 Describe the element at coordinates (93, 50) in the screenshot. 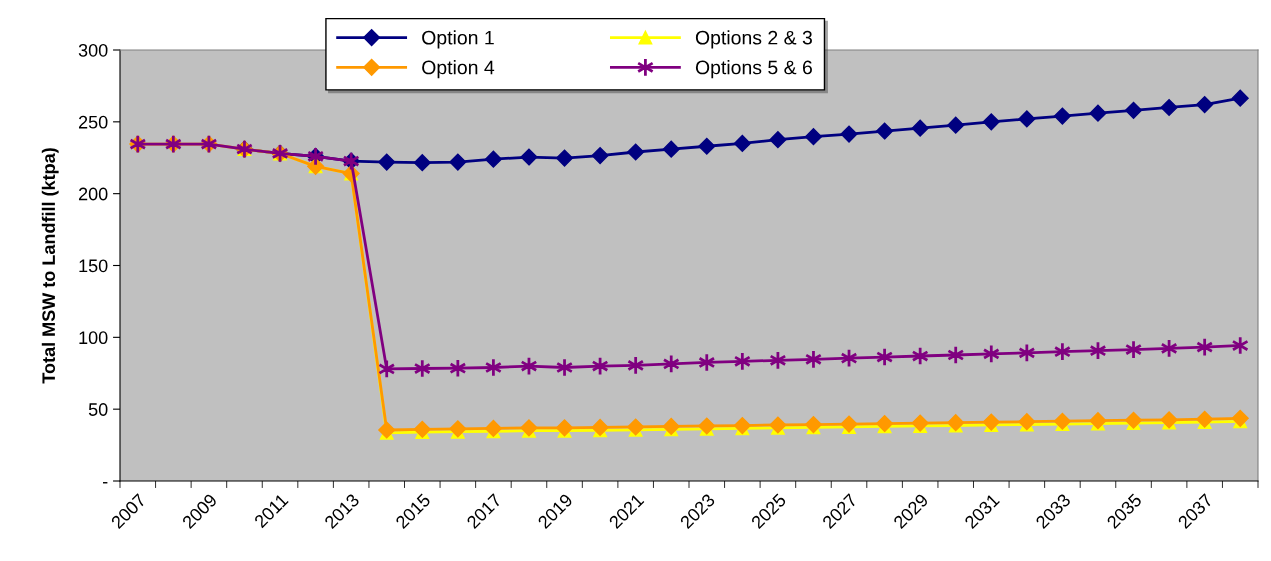

I see `y-tick-label: 300` at that location.